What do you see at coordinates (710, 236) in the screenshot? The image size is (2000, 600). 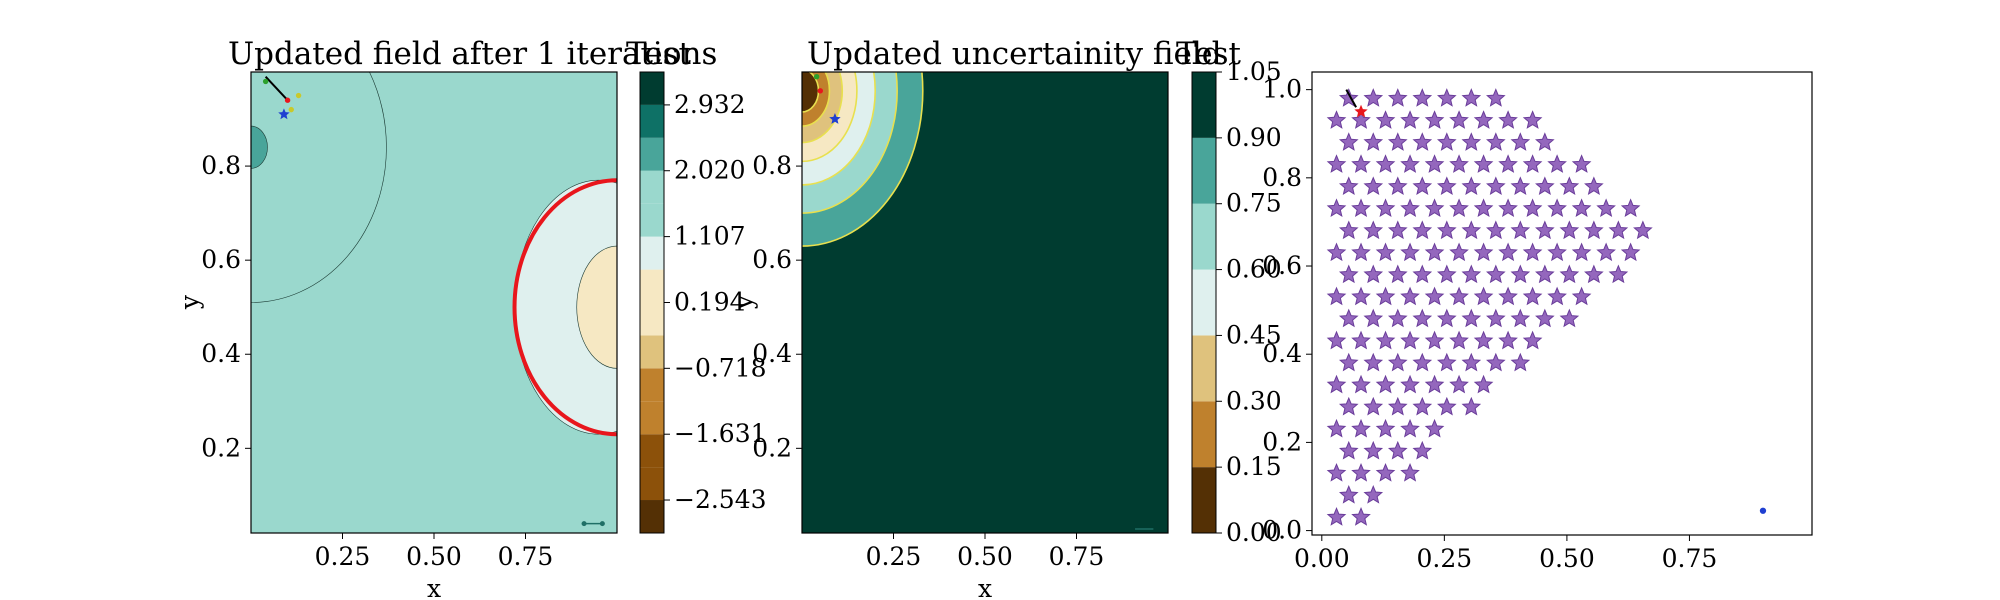 I see `colorbar-tick-label: 1.107` at bounding box center [710, 236].